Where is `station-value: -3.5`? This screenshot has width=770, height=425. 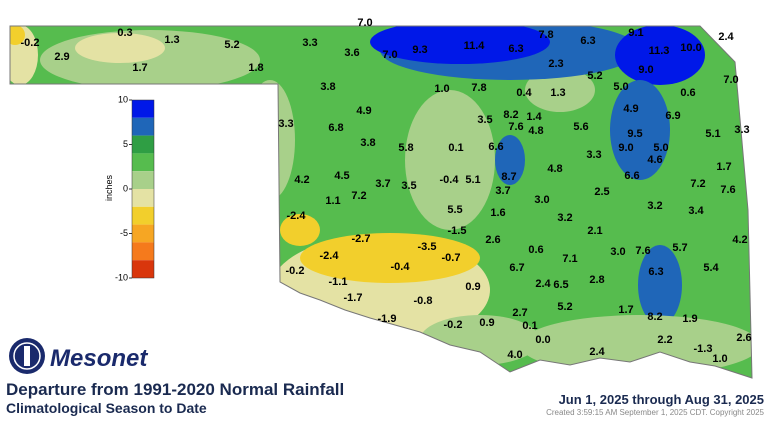
station-value: -3.5 is located at coordinates (427, 247).